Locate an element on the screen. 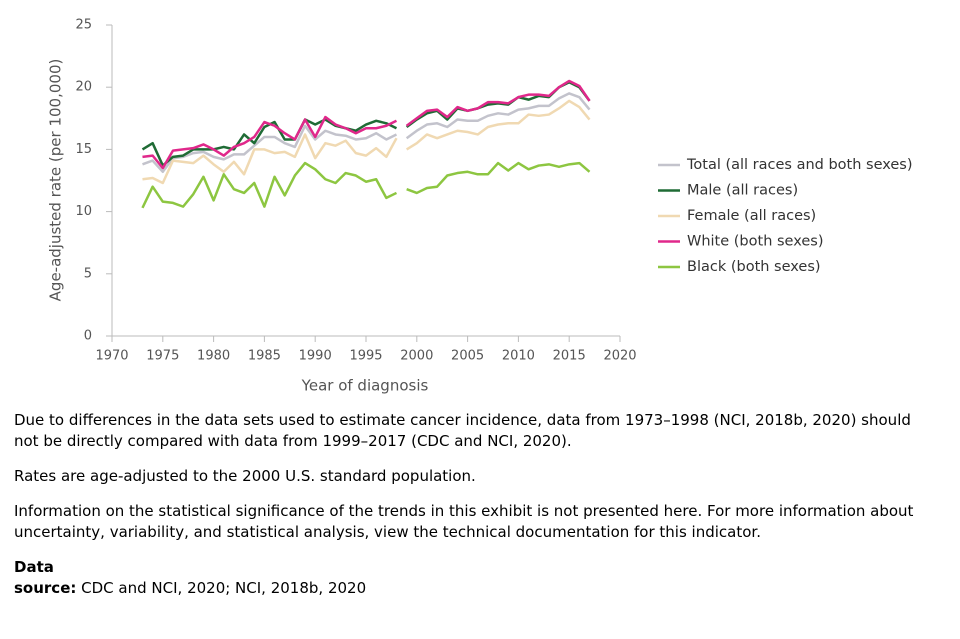 The image size is (960, 639). source-text: CDC and NCI, 2020; NCI, 2018b, 2020 is located at coordinates (224, 588).